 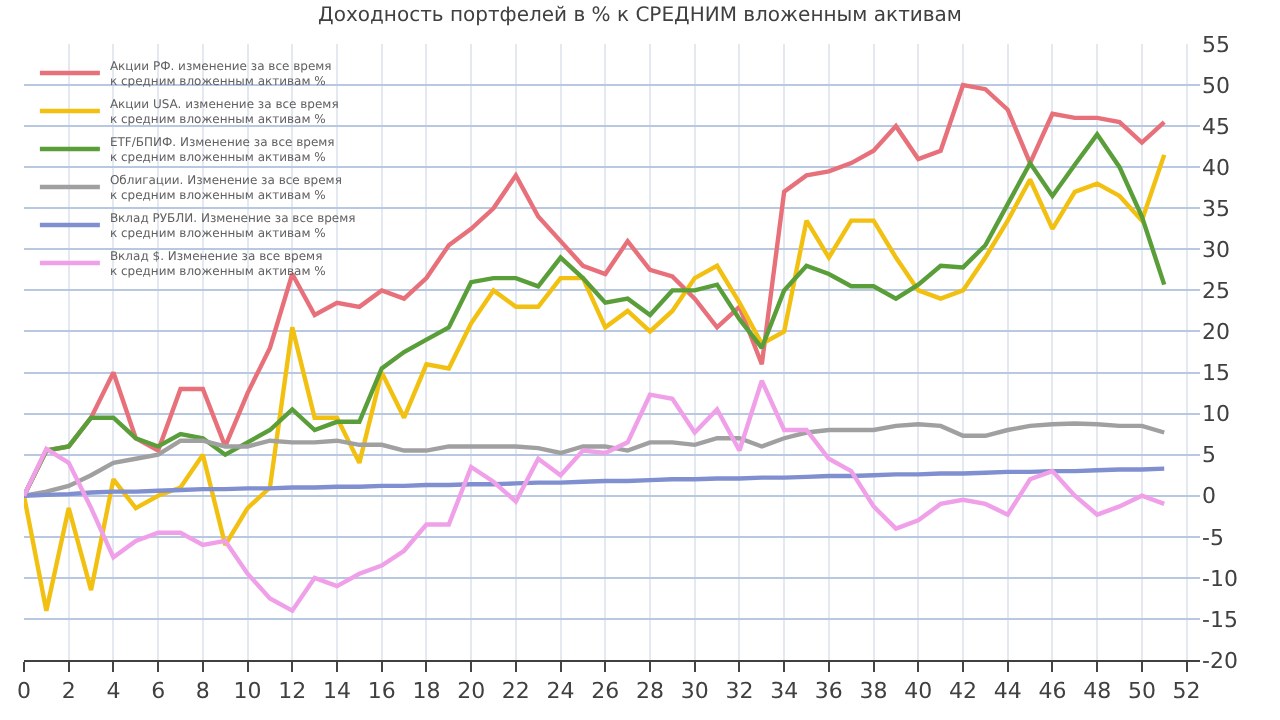 What do you see at coordinates (1052, 691) in the screenshot?
I see `x-tick-label: 46` at bounding box center [1052, 691].